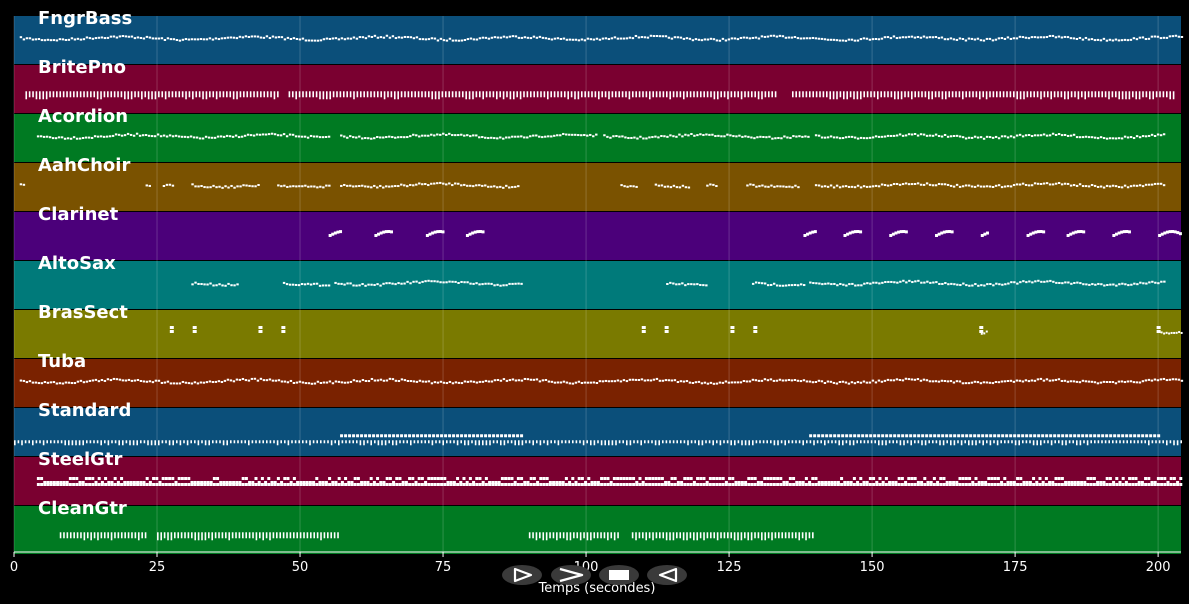  I want to click on stop-button, so click(619, 575).